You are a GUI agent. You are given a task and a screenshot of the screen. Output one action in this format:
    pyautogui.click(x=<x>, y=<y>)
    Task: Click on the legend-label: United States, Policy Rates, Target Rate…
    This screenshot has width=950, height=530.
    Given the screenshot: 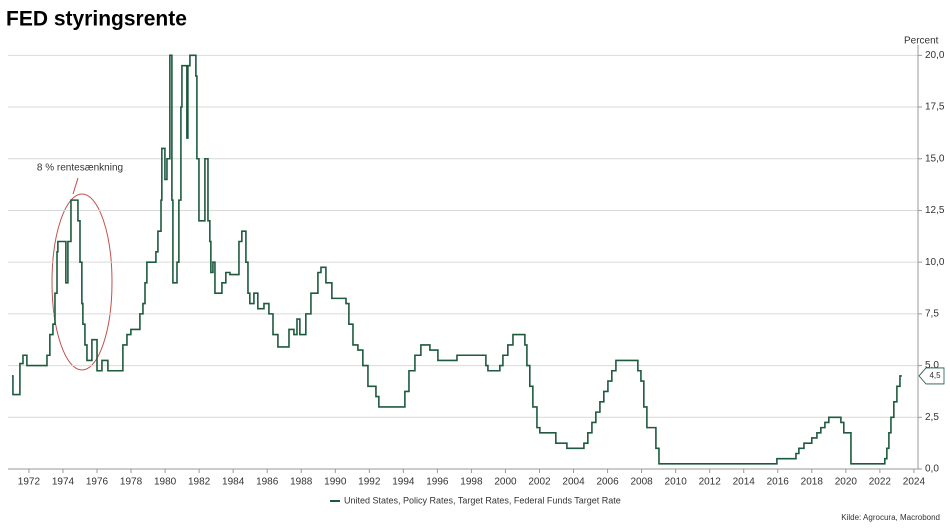 What is the action you would take?
    pyautogui.click(x=482, y=500)
    